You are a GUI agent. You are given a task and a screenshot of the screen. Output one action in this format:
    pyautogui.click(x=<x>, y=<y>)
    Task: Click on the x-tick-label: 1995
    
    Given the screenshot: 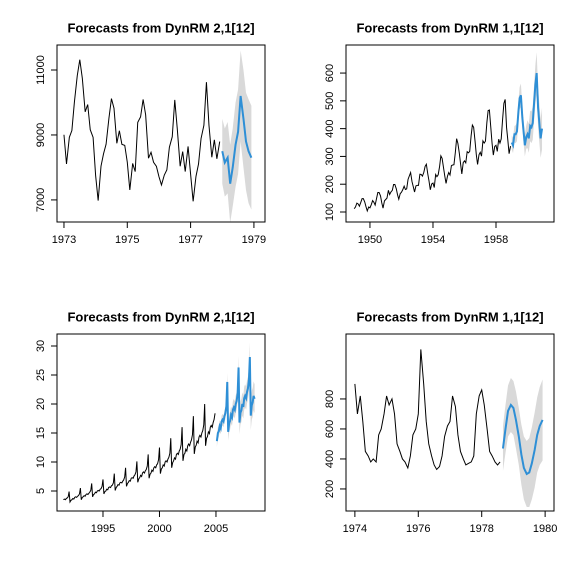 What is the action you would take?
    pyautogui.click(x=103, y=529)
    